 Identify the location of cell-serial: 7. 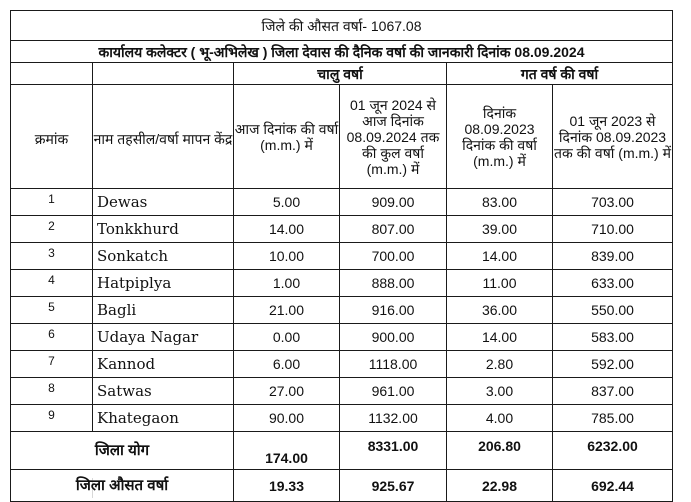
(51, 364).